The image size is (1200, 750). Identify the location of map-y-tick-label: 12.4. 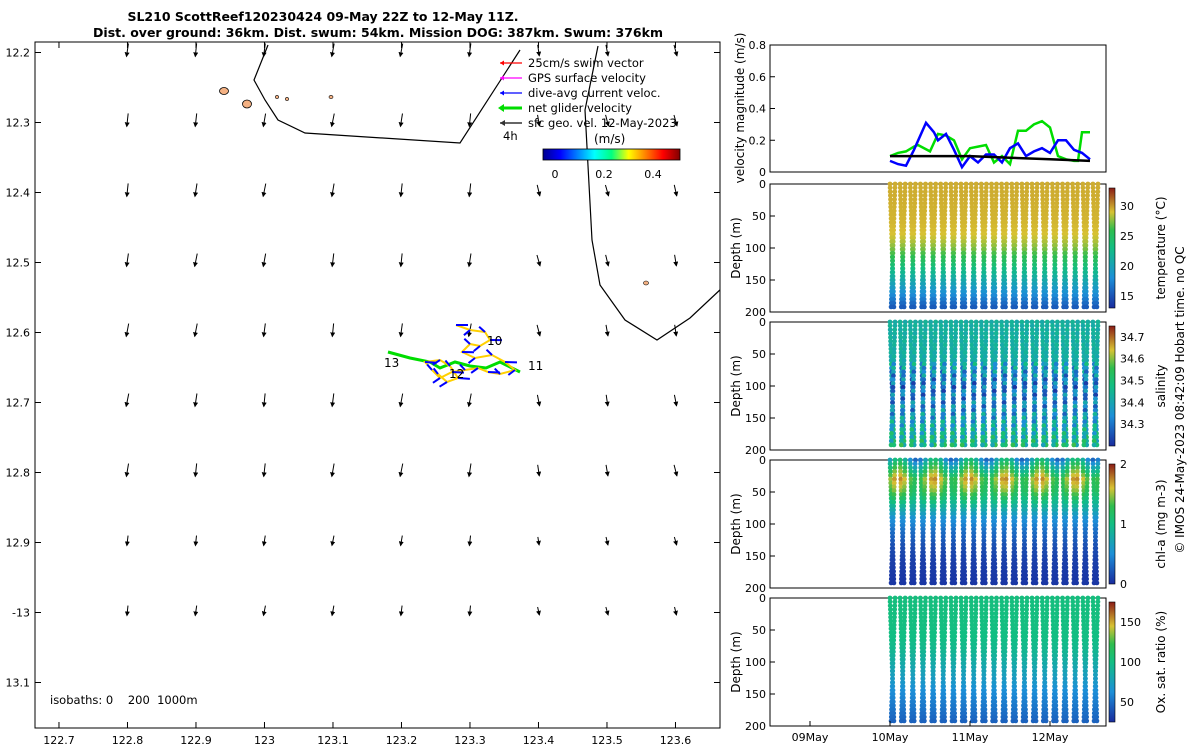
(18, 193).